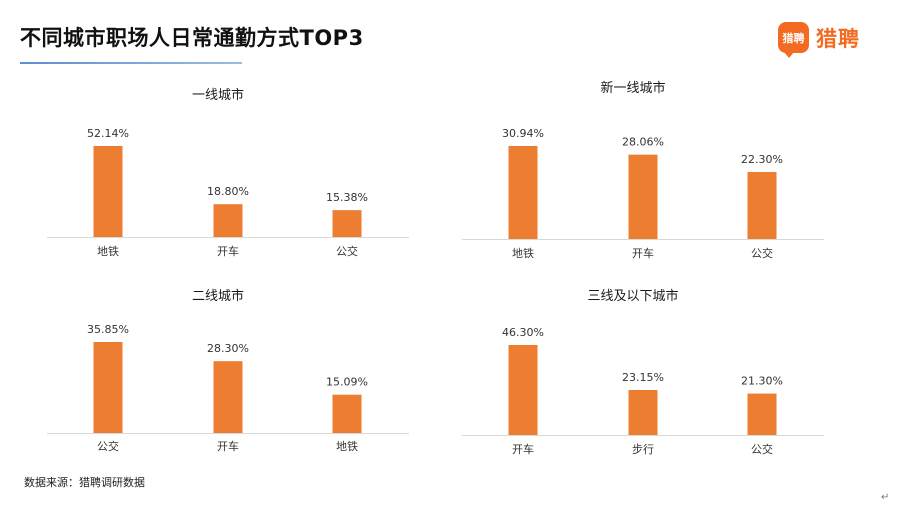 This screenshot has height=508, width=903. I want to click on category-label-new-tier1-0: 地铁, so click(523, 253).